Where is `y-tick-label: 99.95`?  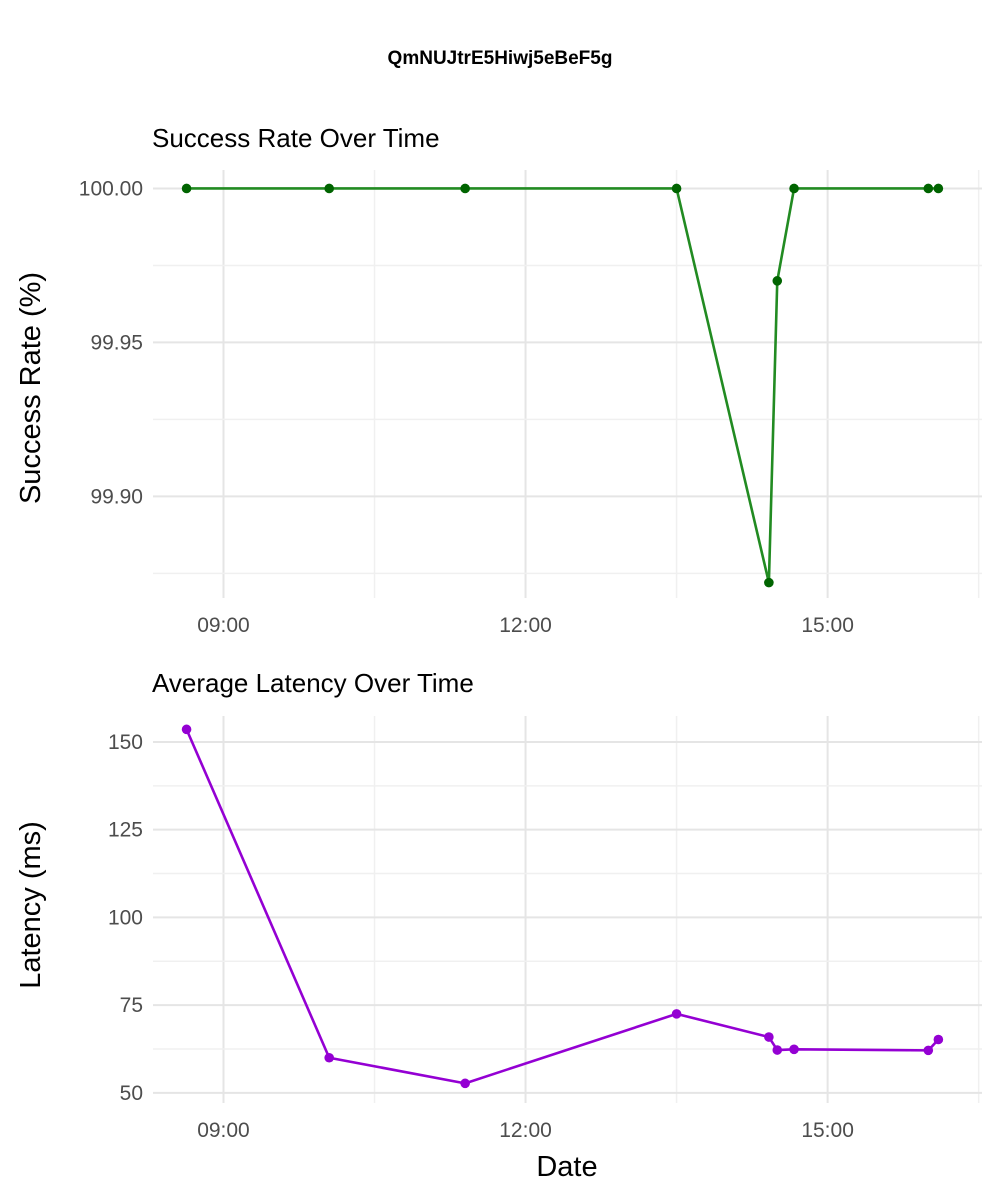
y-tick-label: 99.95 is located at coordinates (116, 342).